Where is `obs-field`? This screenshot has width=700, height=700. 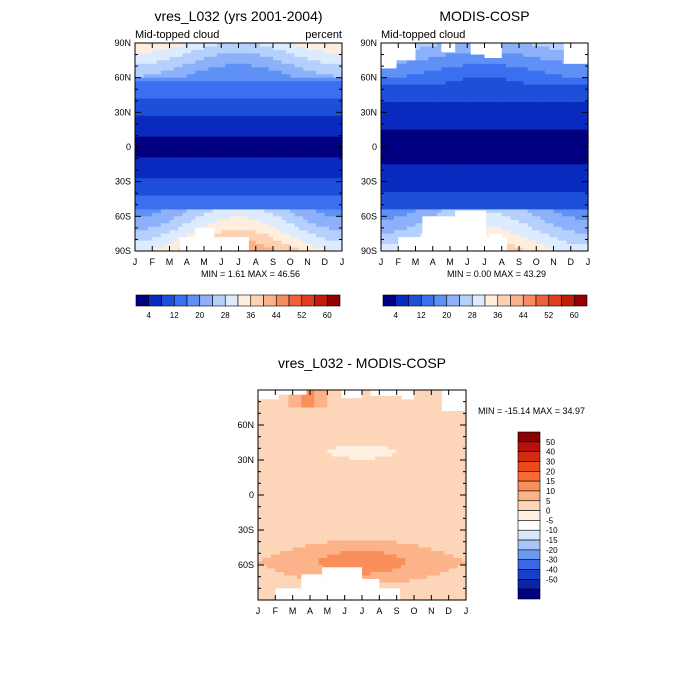
obs-field is located at coordinates (485, 147).